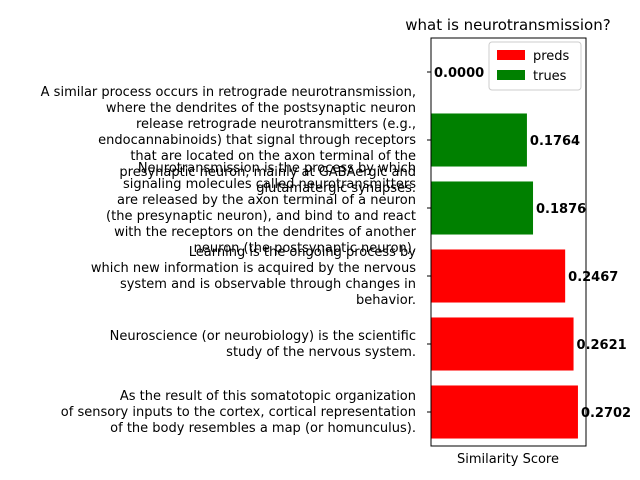  I want to click on y-ticks, so click(429, 242).